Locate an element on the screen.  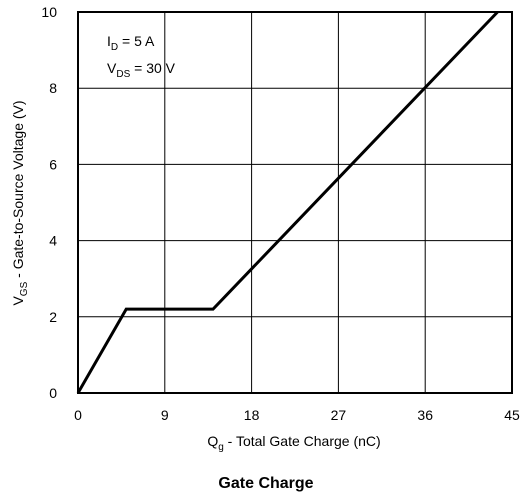
x-tick-label-2: 18 is located at coordinates (252, 415).